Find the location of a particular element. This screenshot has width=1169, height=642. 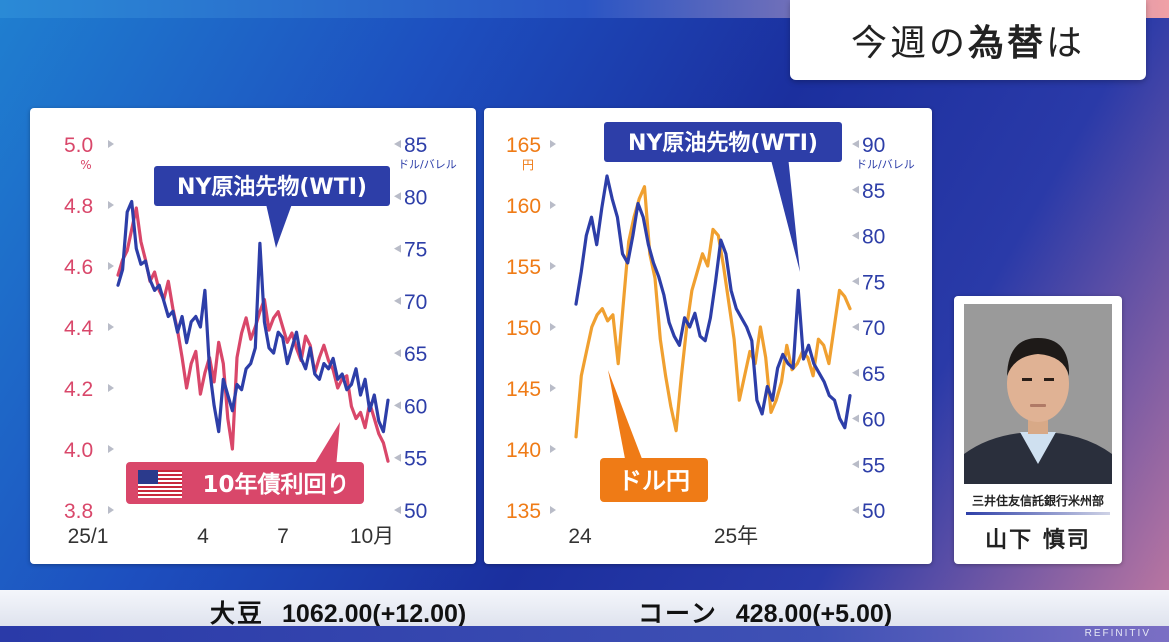

brand-logo: REFINITIV is located at coordinates (1117, 633).